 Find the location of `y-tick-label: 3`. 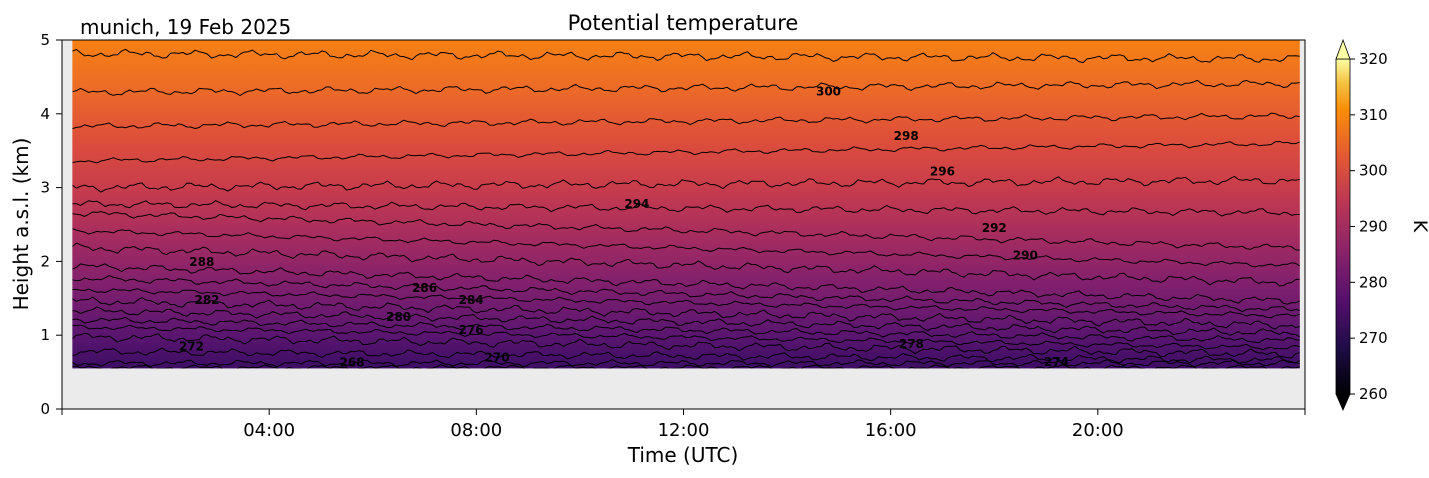

y-tick-label: 3 is located at coordinates (45, 188).